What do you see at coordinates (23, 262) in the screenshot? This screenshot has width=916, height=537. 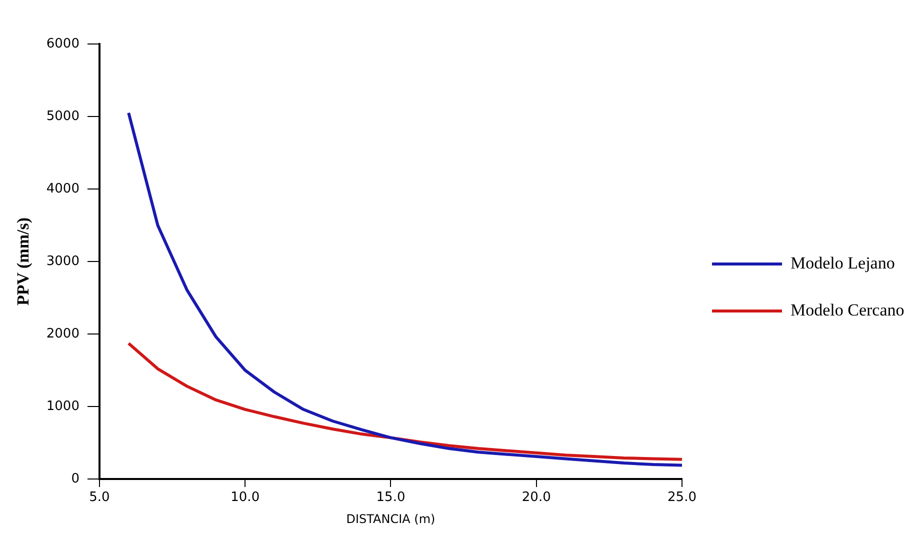 I see `y-axis-title: PPV (mm/s)` at bounding box center [23, 262].